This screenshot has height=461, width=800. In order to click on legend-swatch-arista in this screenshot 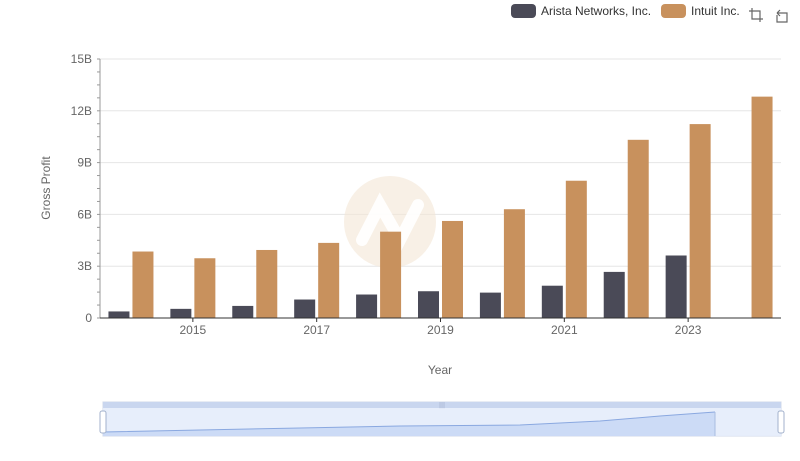, I will do `click(523, 11)`.